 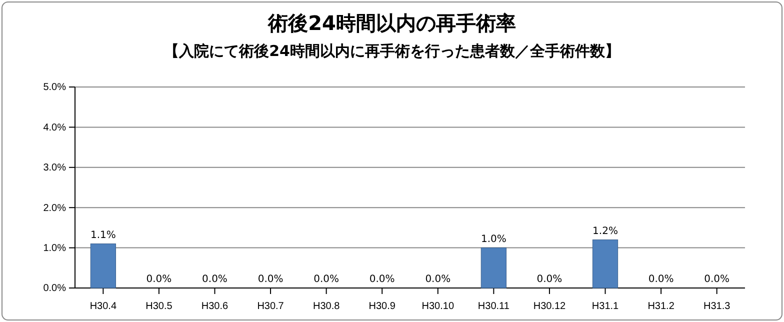 I want to click on data-label: 1.1%, so click(x=103, y=235).